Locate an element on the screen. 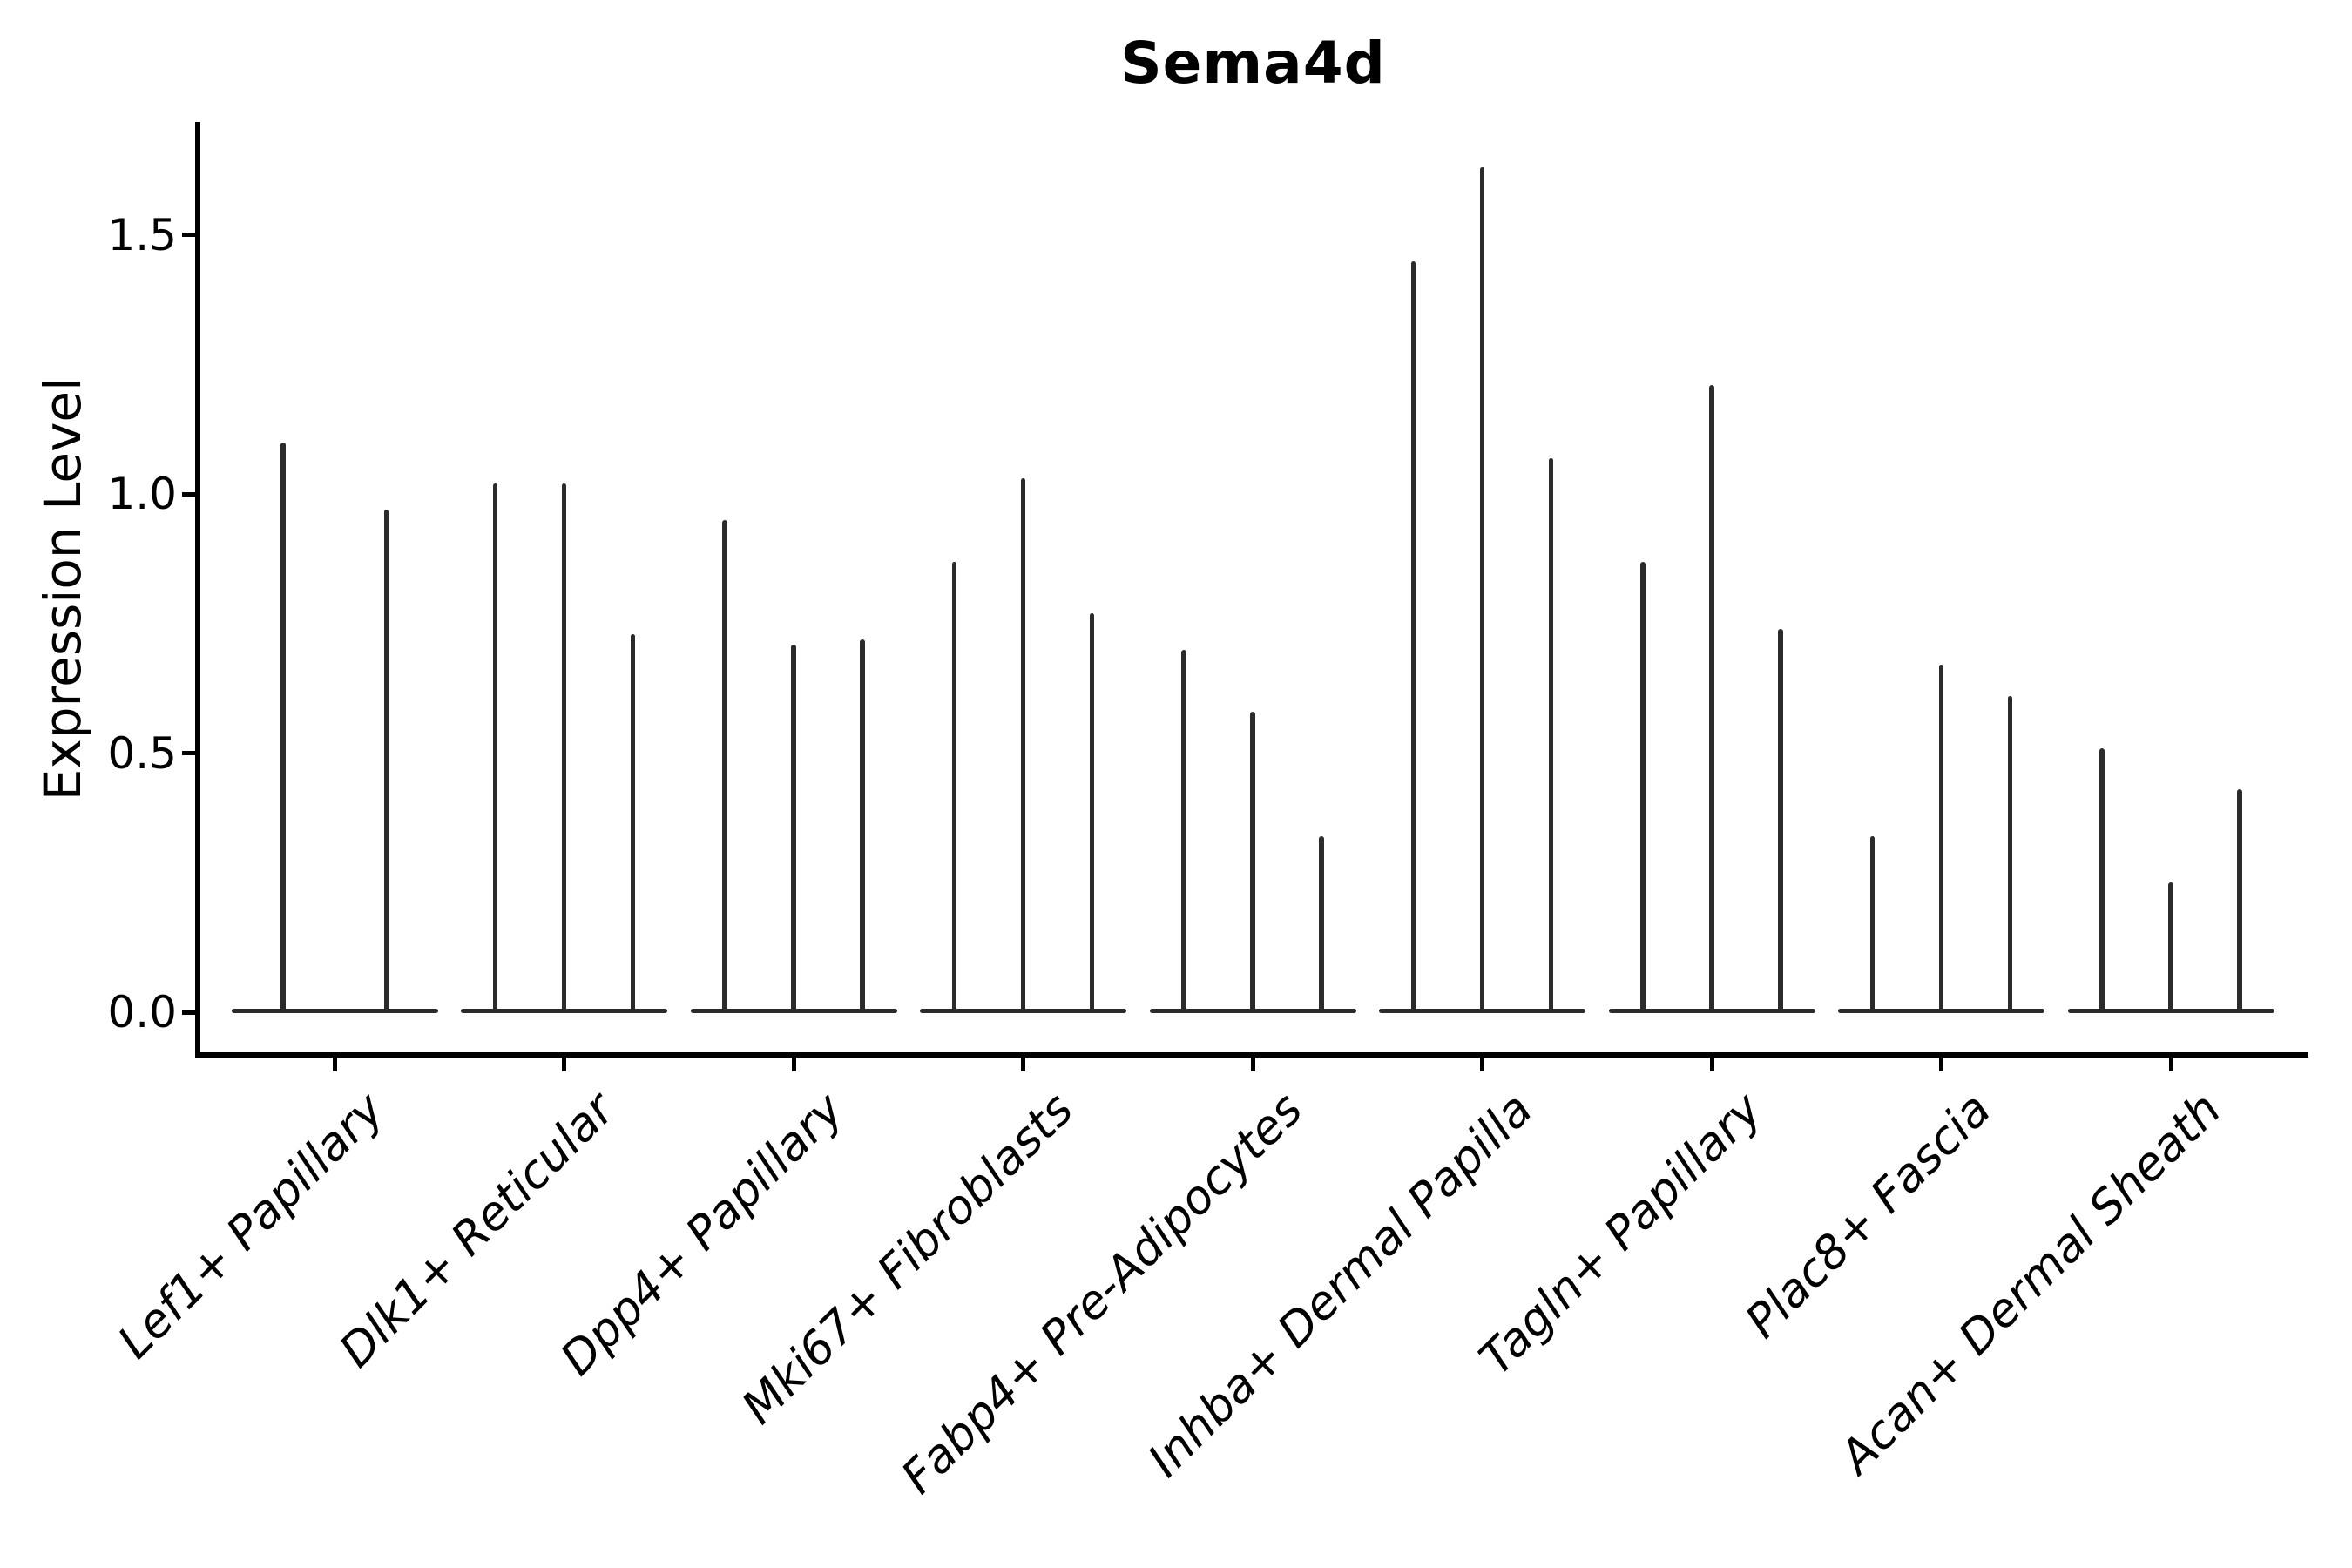 Image resolution: width=2352 pixels, height=1568 pixels. y-axis-spine is located at coordinates (198, 590).